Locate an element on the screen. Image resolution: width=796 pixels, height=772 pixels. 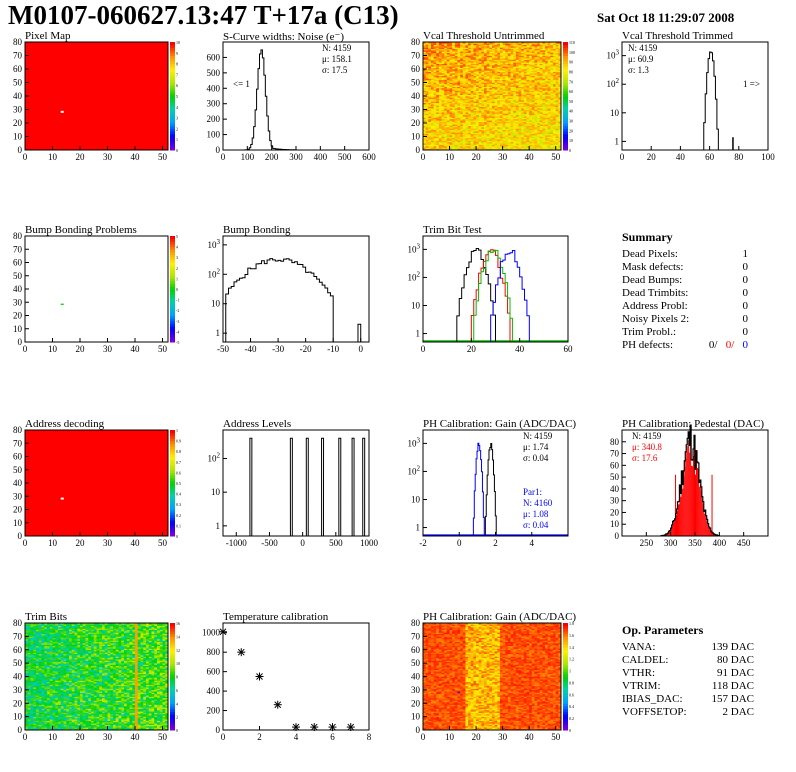
op-param-value: 80 DAC is located at coordinates (735, 660).